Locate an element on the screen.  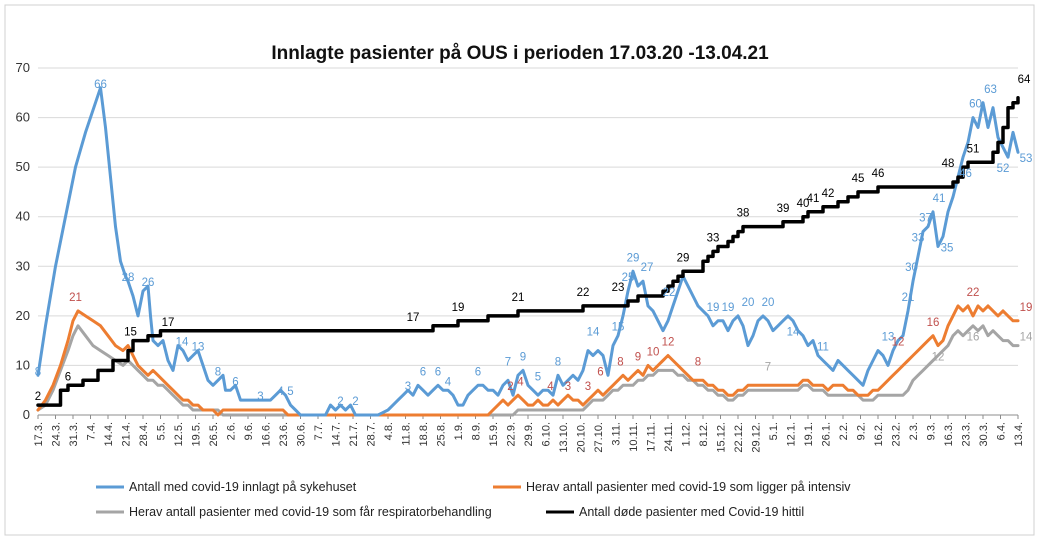
x-tick-label: 21.7. is located at coordinates (354, 434).